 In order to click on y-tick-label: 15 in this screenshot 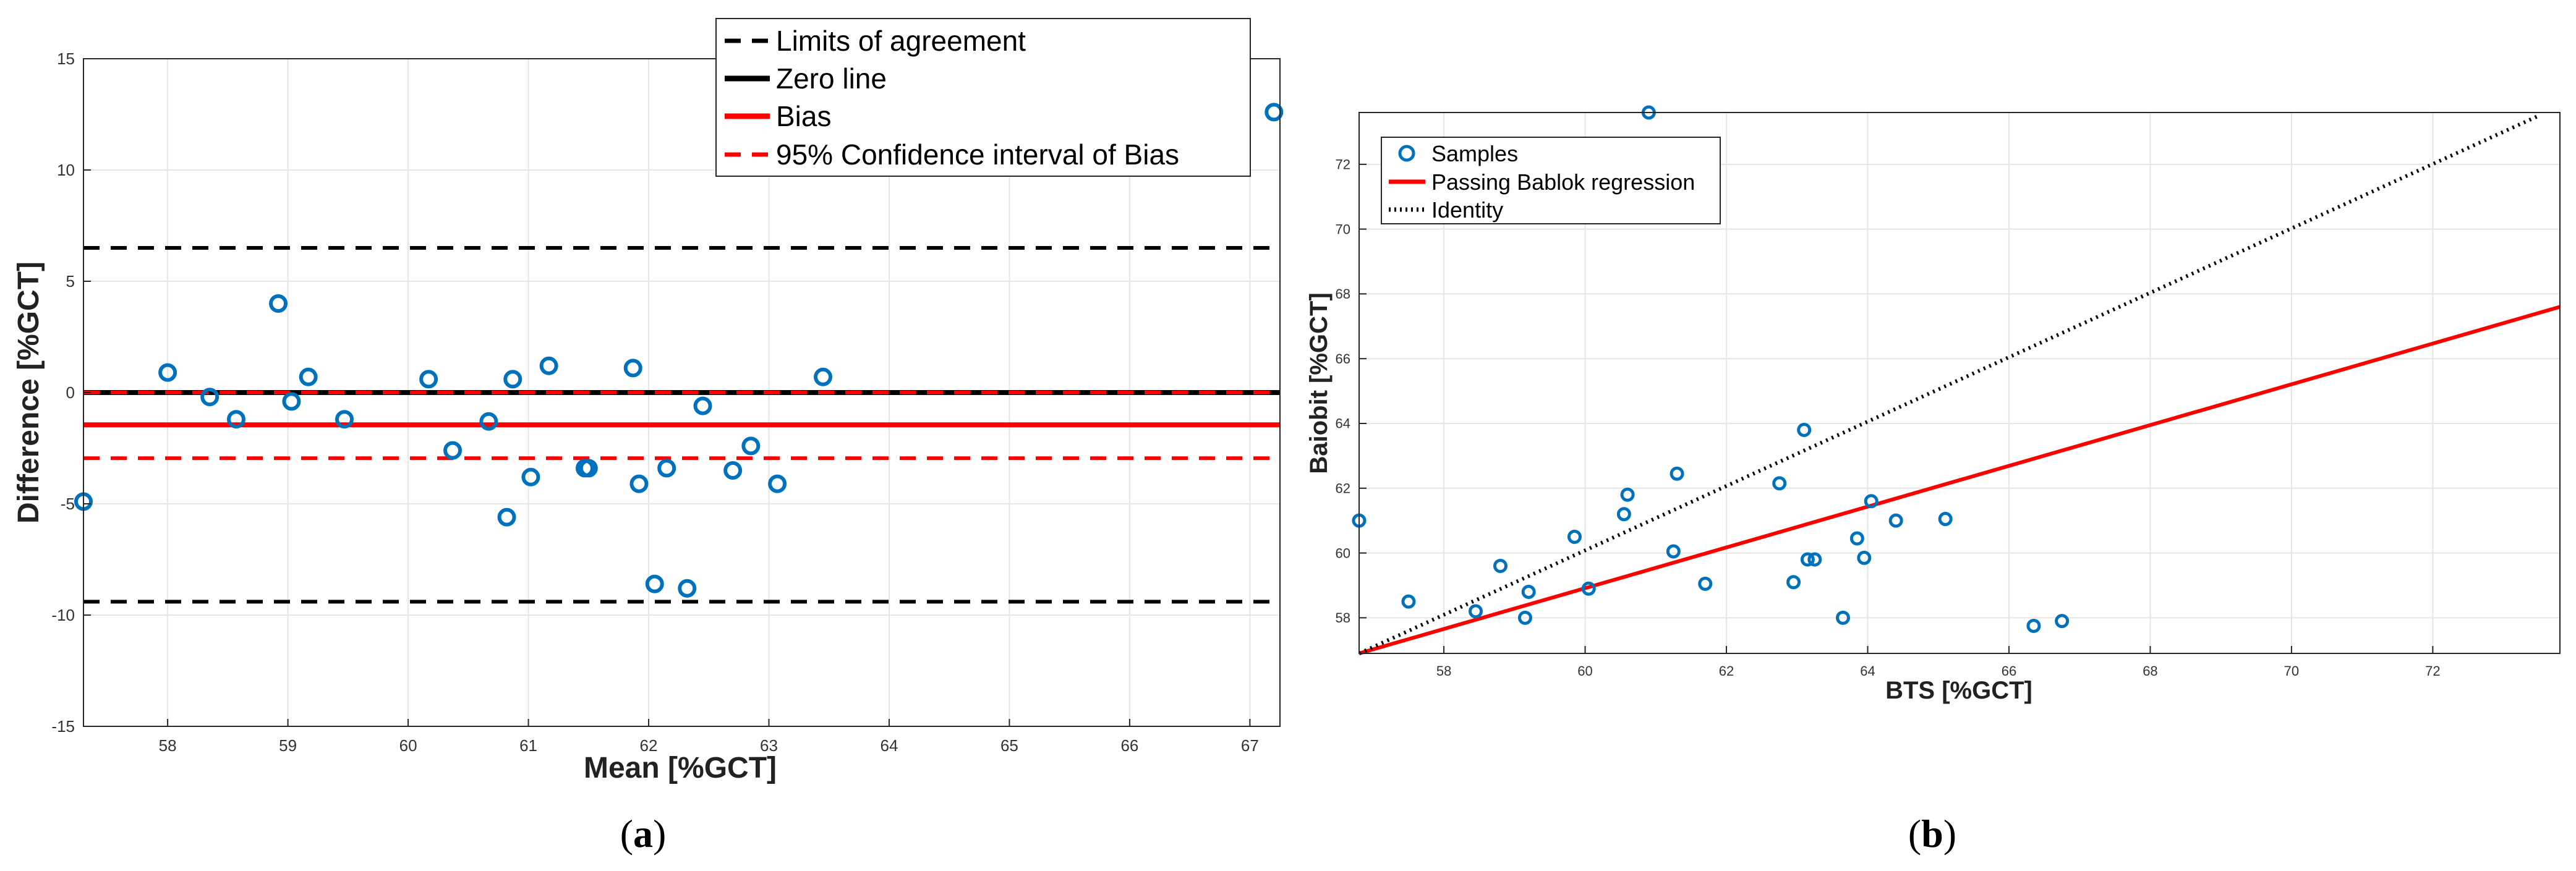, I will do `click(66, 59)`.